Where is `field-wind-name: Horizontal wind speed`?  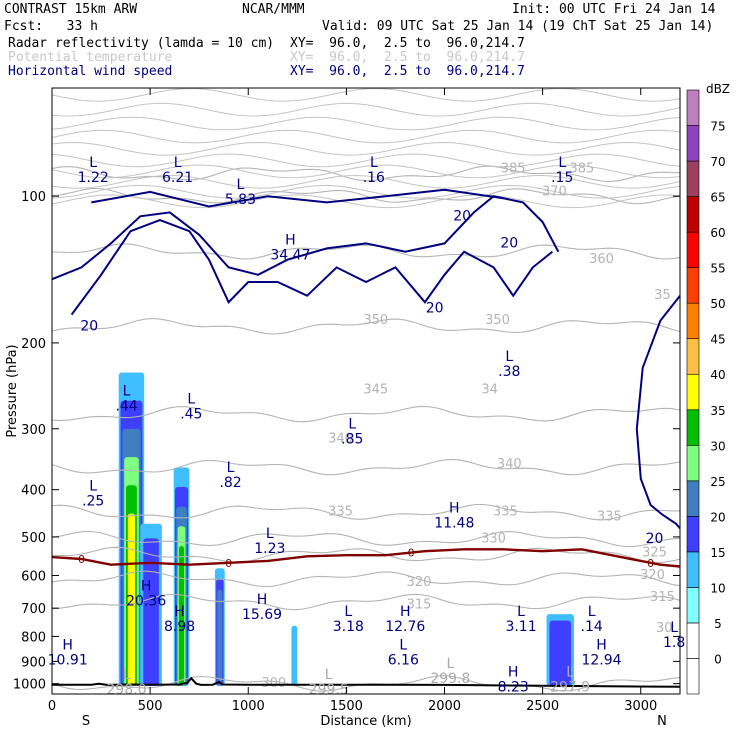 field-wind-name: Horizontal wind speed is located at coordinates (90, 71).